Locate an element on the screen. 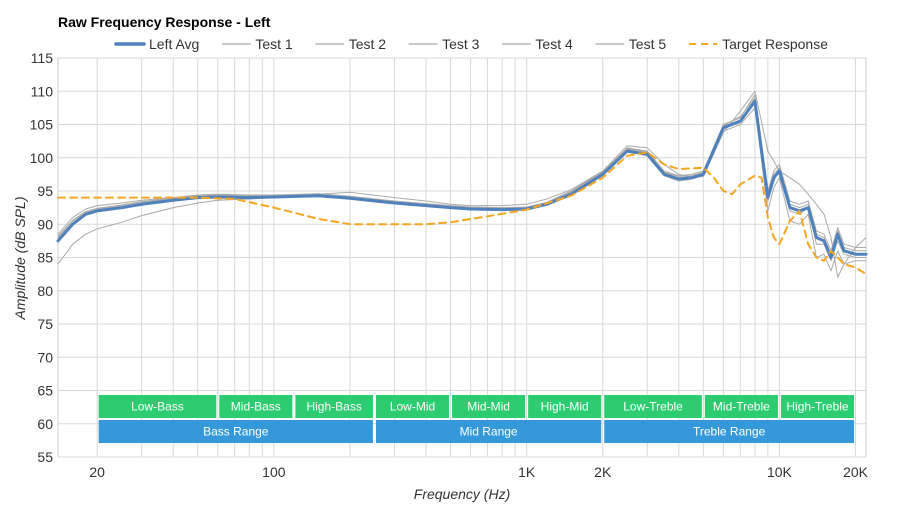  sub-range-band-label: High-Mid is located at coordinates (565, 407).